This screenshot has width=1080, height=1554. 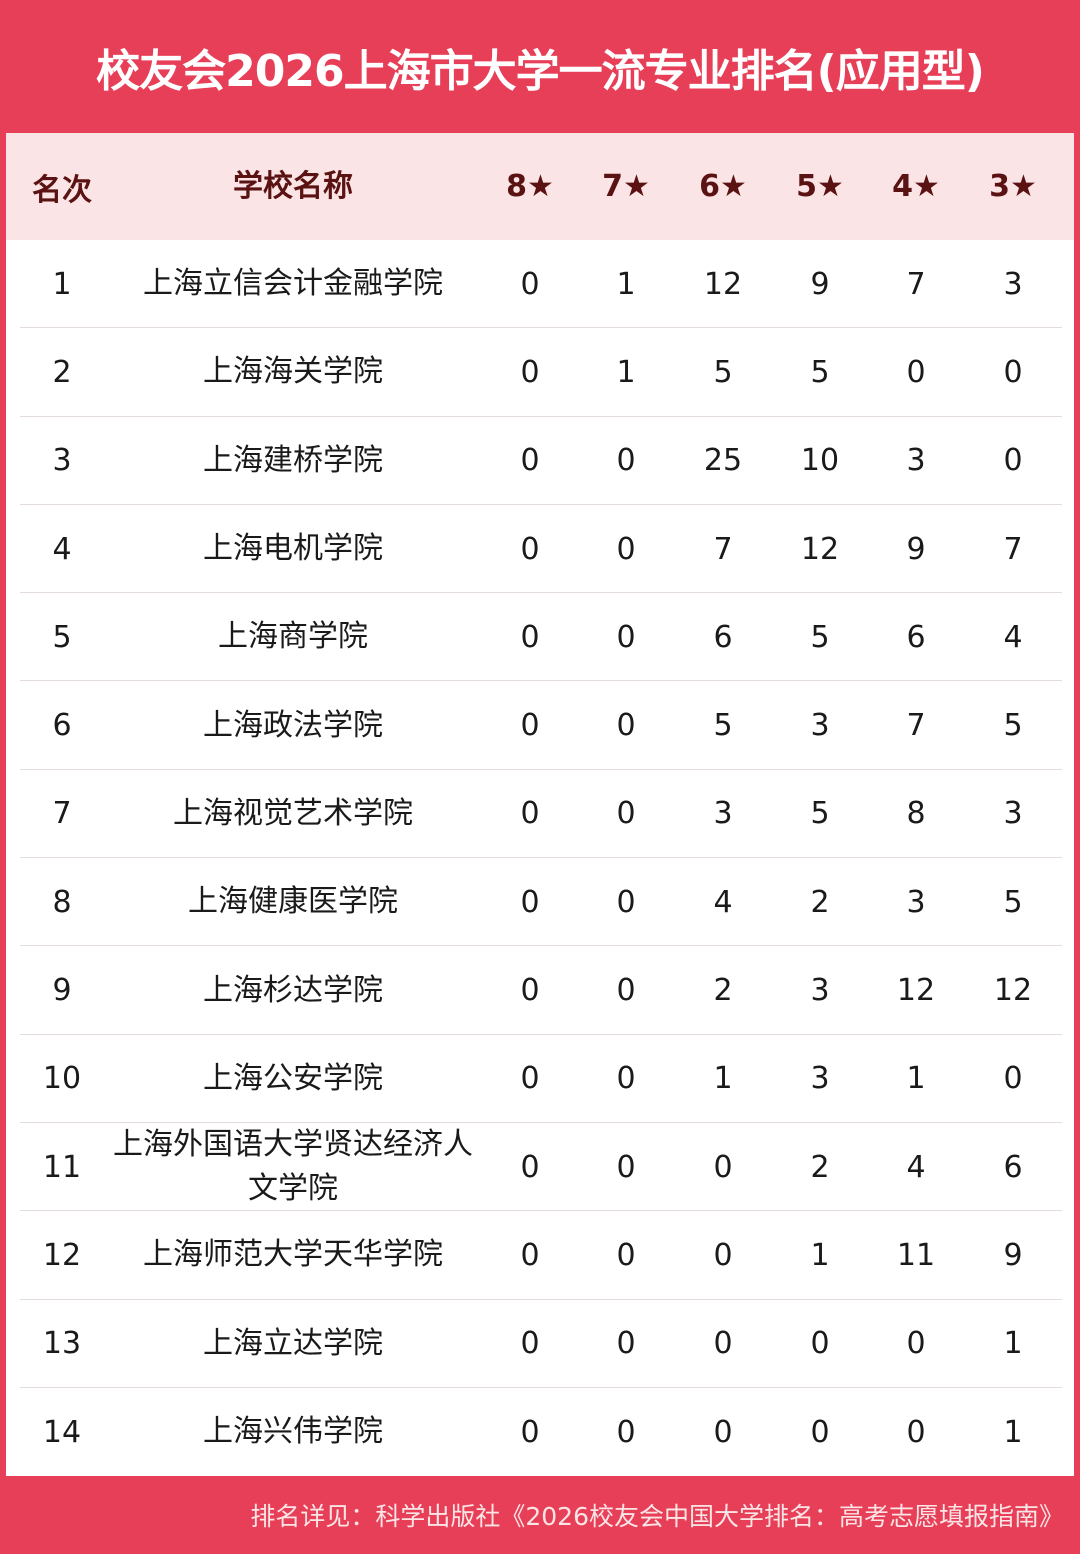 What do you see at coordinates (62, 1079) in the screenshot?
I see `rank-cell: 10` at bounding box center [62, 1079].